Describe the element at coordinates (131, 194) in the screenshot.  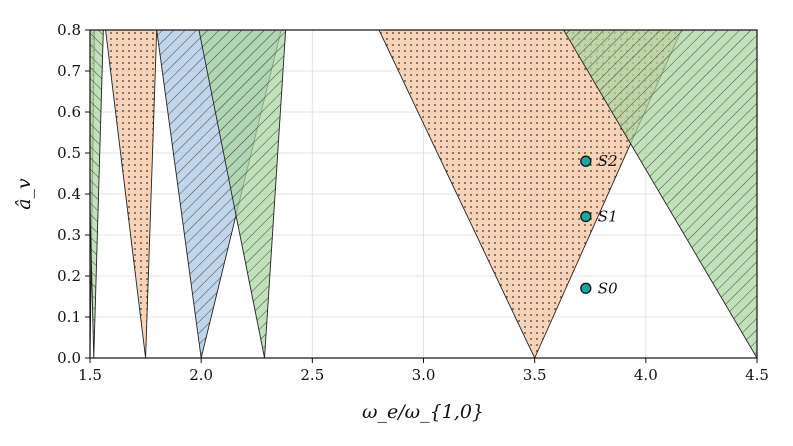
I see `region-2-pattern` at that location.